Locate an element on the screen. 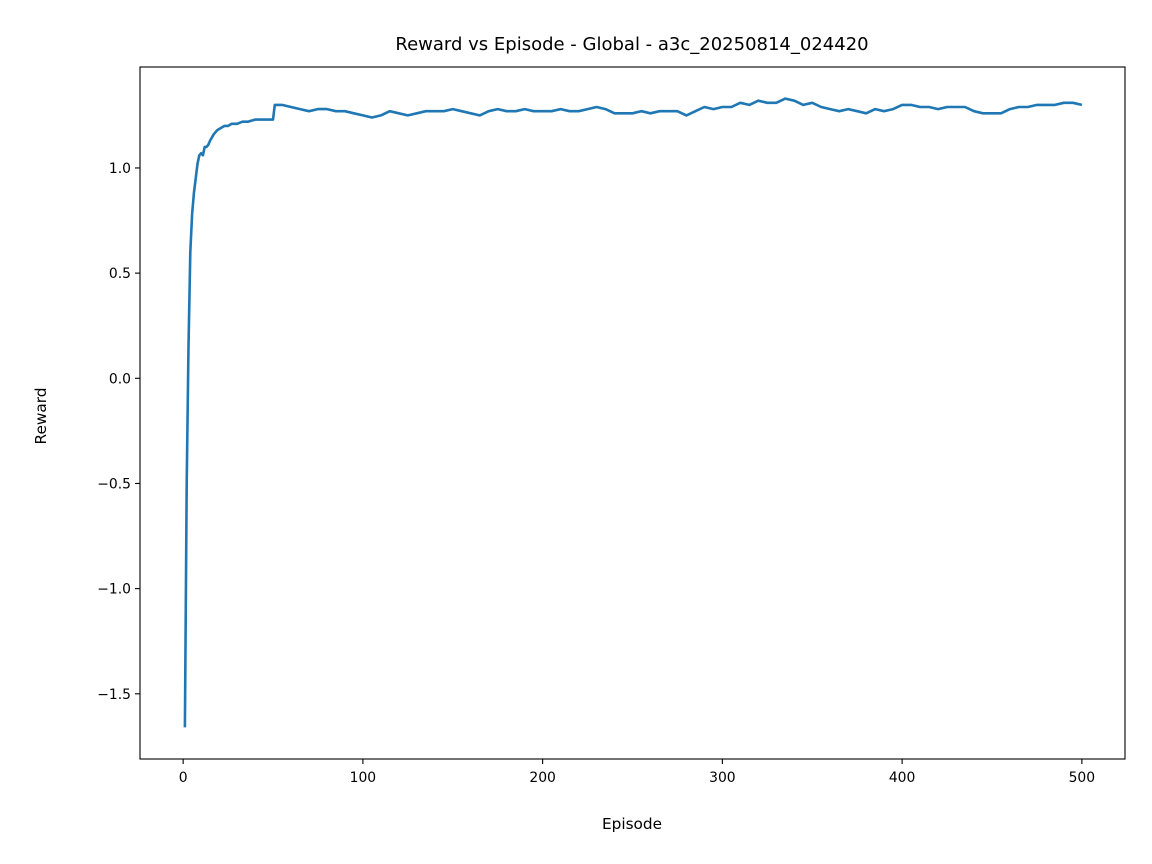 The width and height of the screenshot is (1152, 864). x-tick-label: 100 is located at coordinates (363, 778).